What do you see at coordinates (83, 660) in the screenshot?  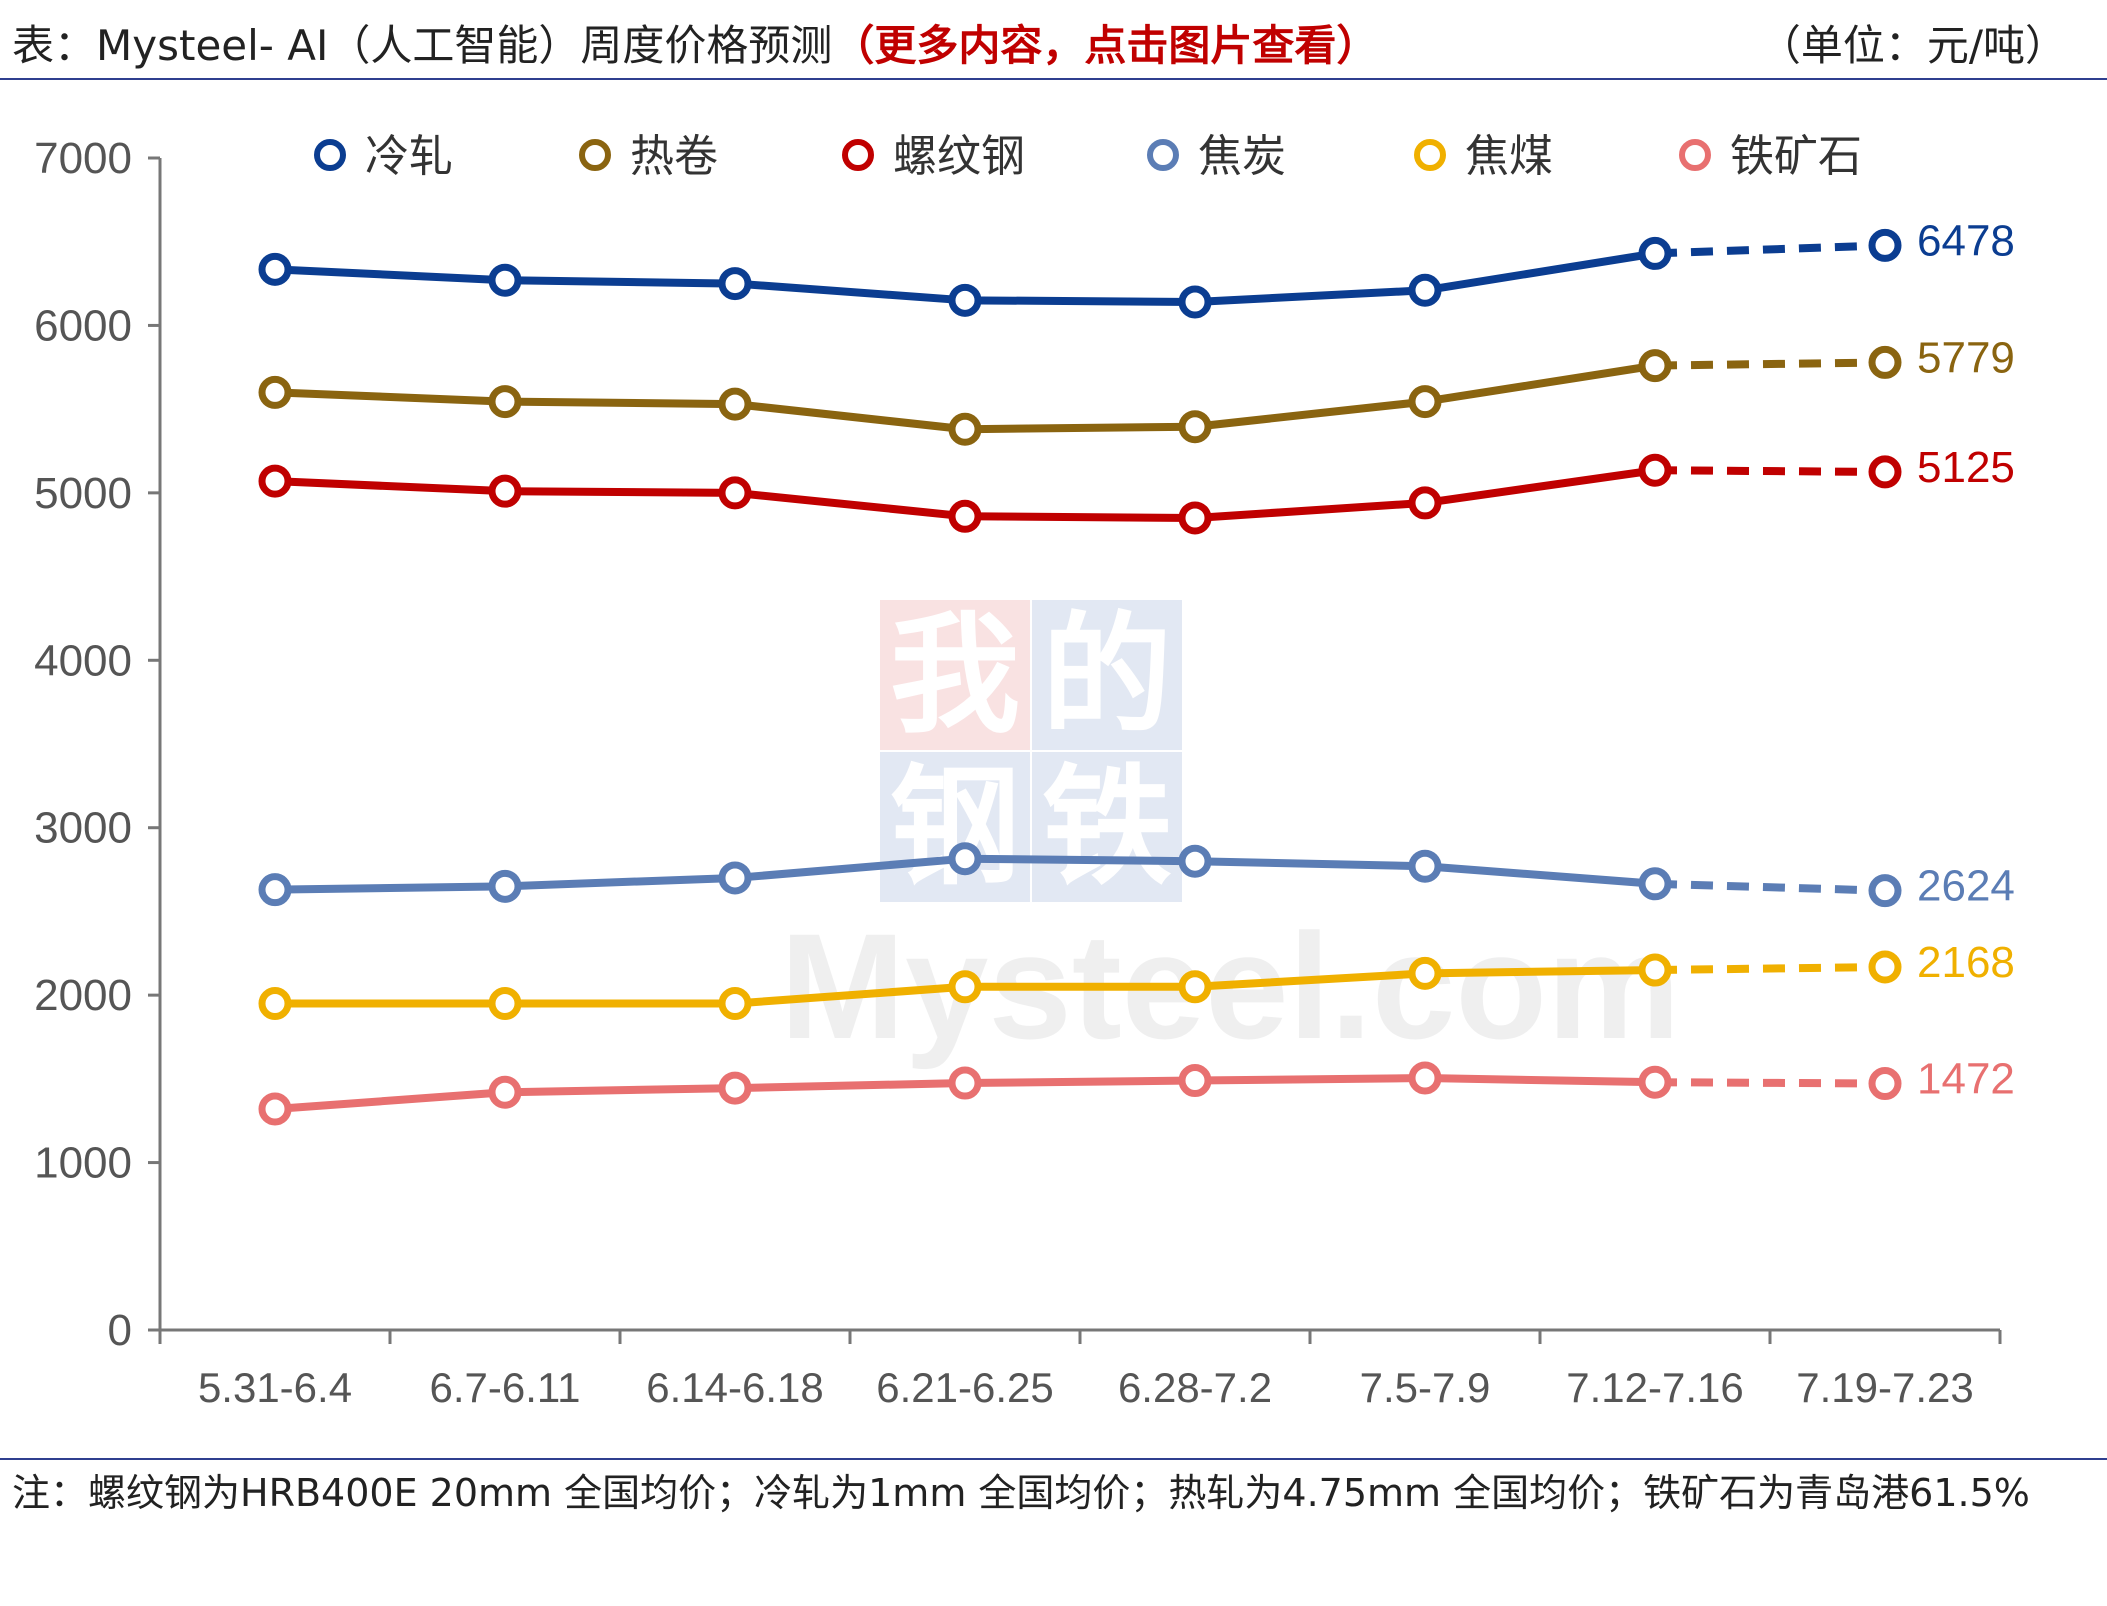 I see `y-tick-label: 4000` at bounding box center [83, 660].